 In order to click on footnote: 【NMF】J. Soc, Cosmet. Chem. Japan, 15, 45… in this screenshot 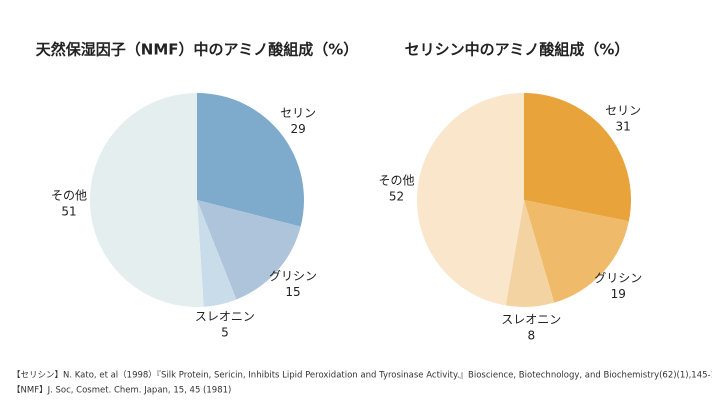, I will do `click(121, 391)`.